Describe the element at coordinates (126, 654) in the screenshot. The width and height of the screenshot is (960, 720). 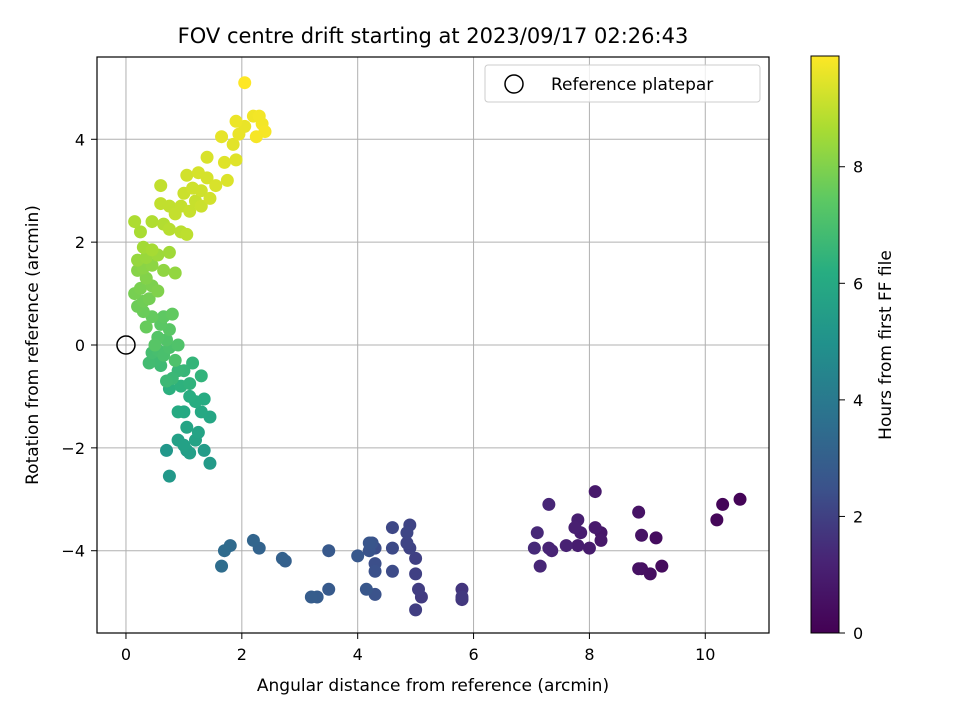
I see `x-tick-label: 0` at that location.